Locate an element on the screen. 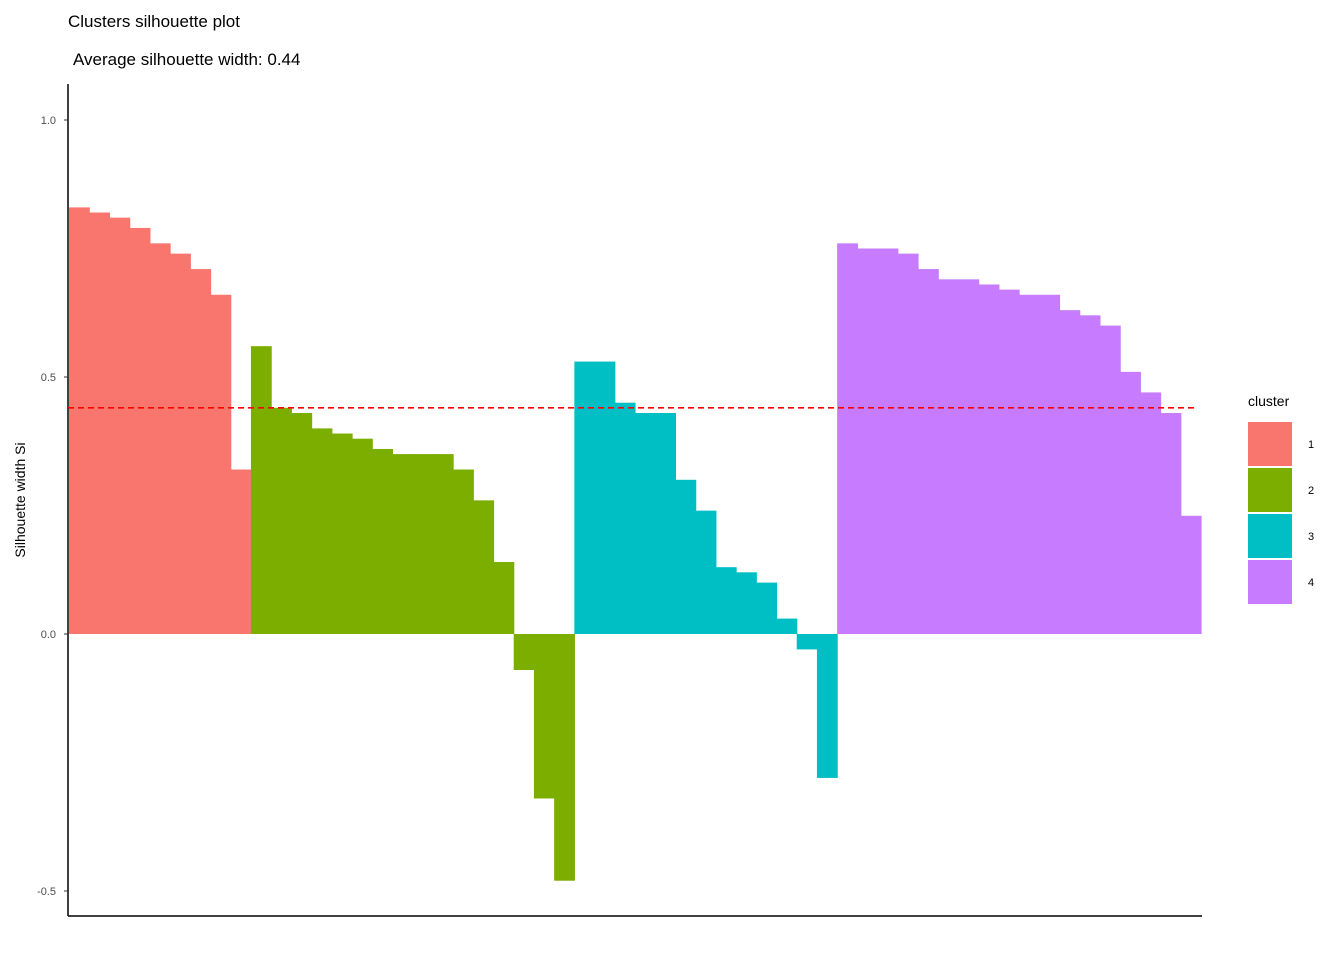 The image size is (1344, 960). legend-label-4: 4 is located at coordinates (1311, 583).